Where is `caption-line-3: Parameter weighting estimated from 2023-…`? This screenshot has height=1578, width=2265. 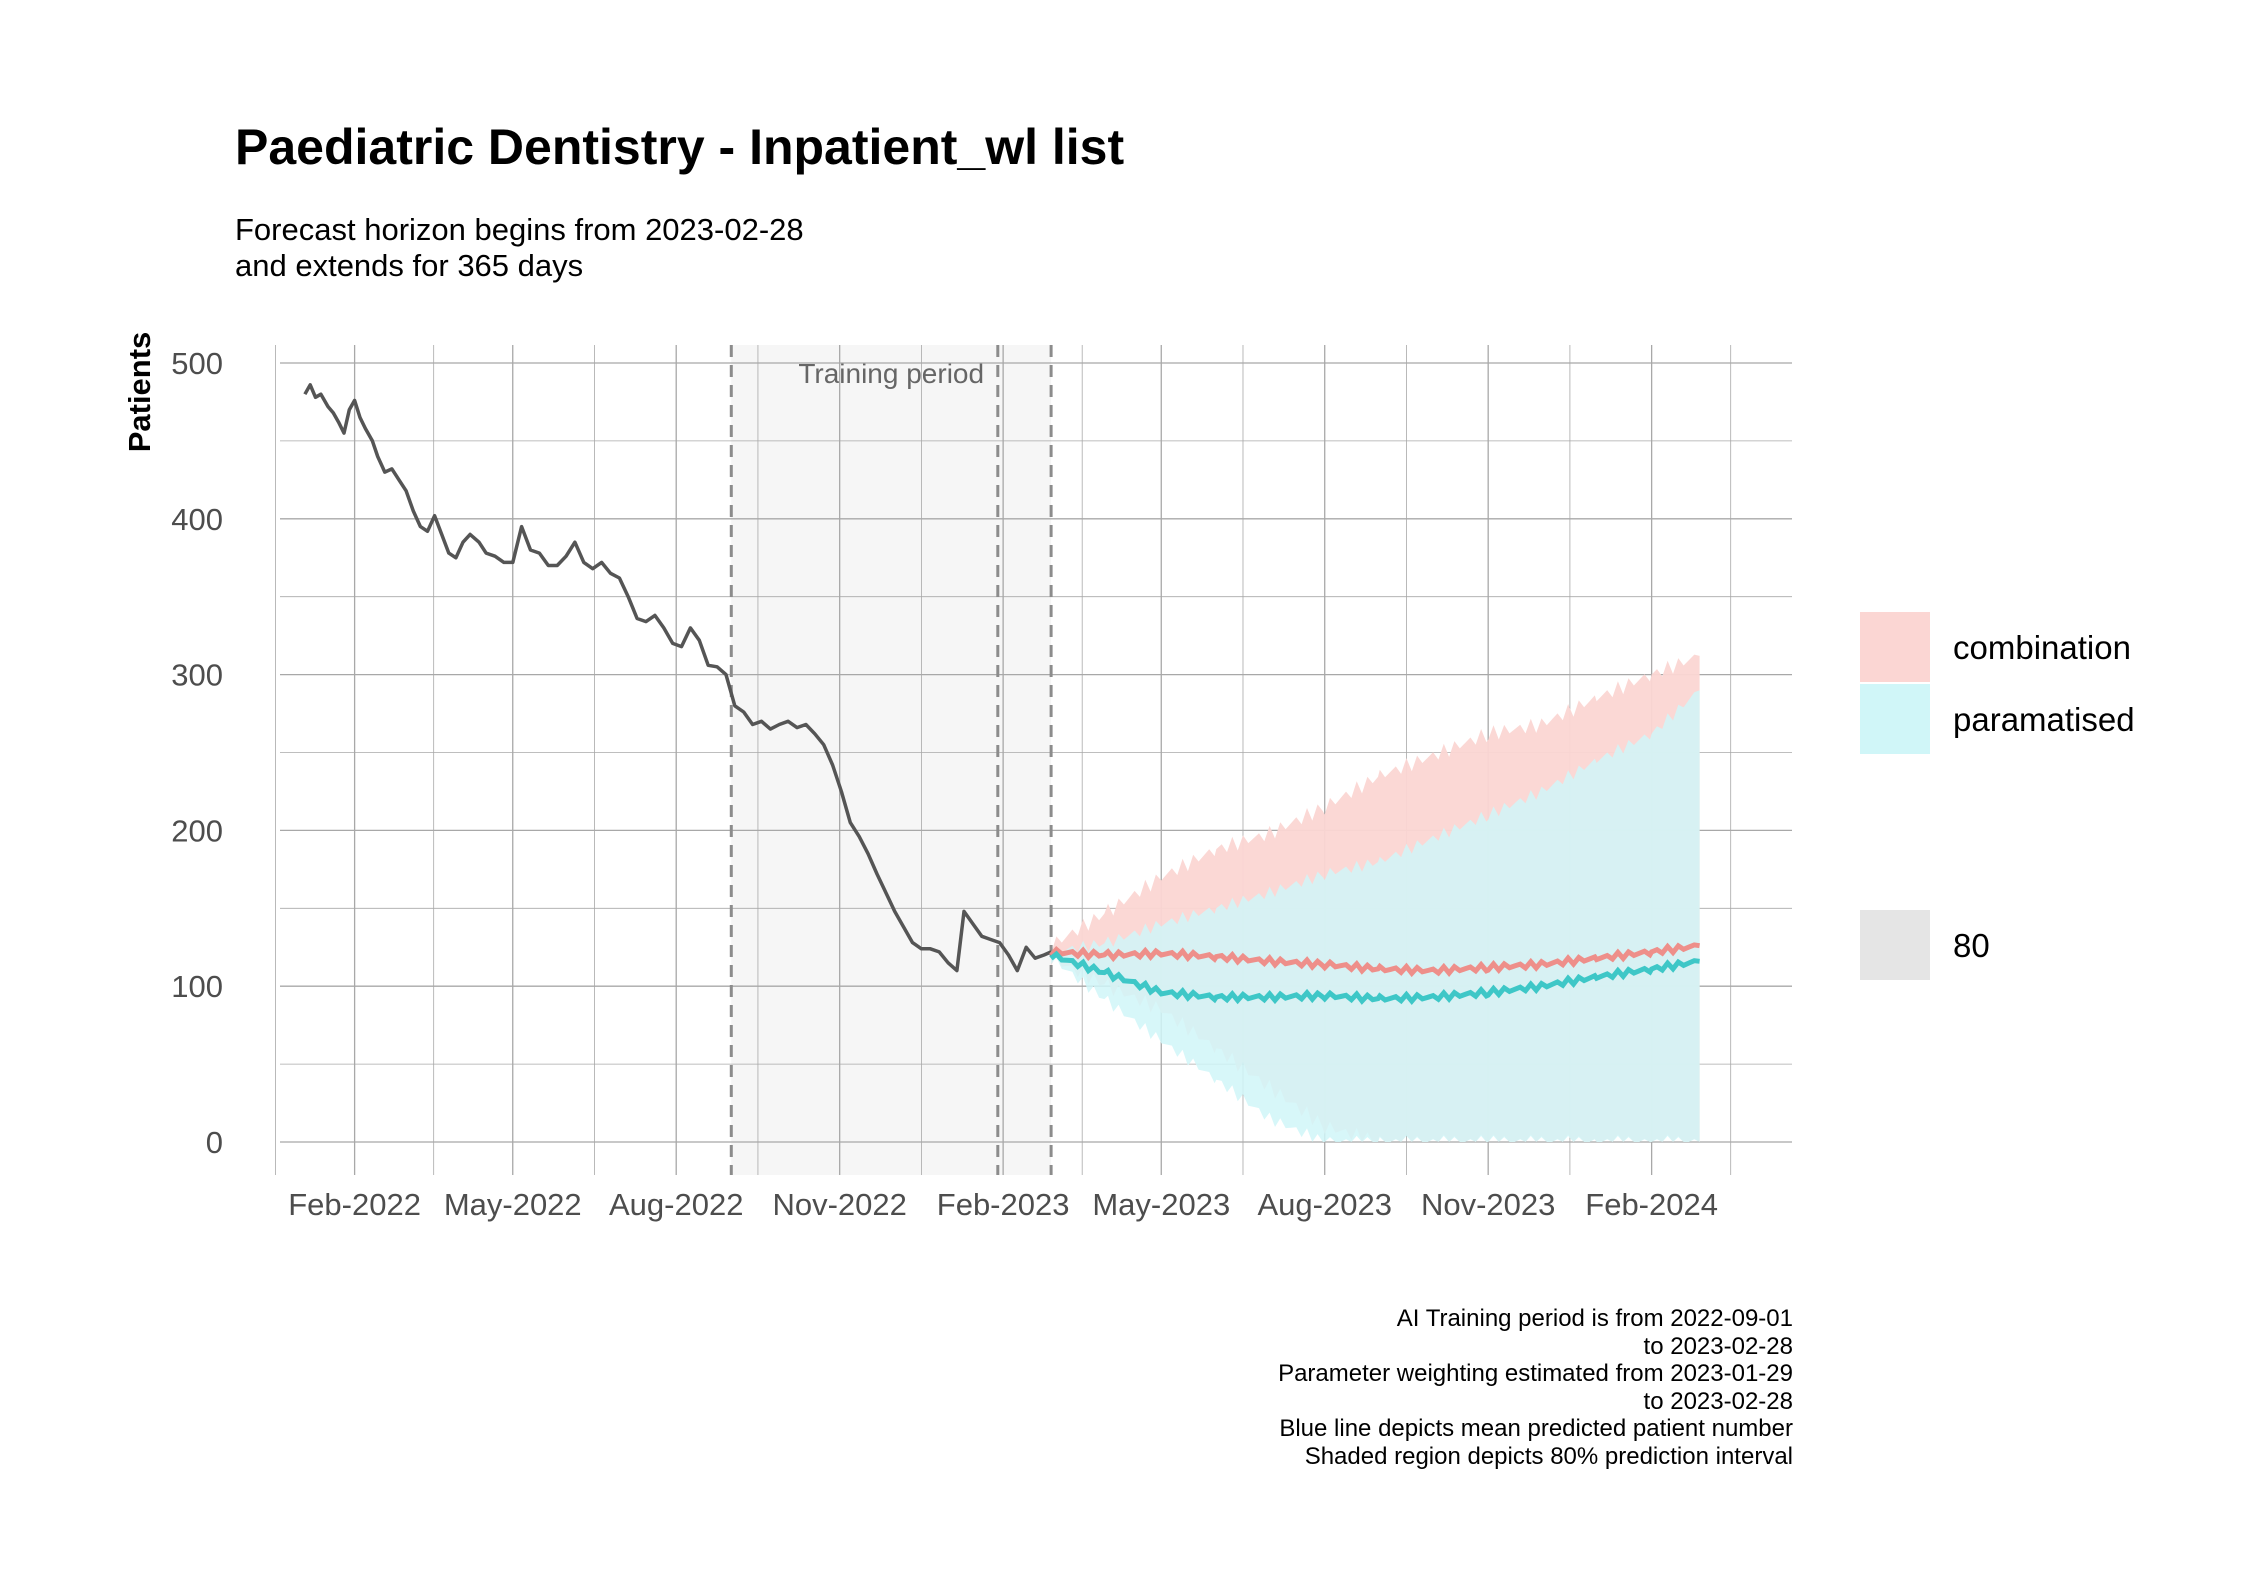
caption-line-3: Parameter weighting estimated from 2023-… is located at coordinates (1535, 1373).